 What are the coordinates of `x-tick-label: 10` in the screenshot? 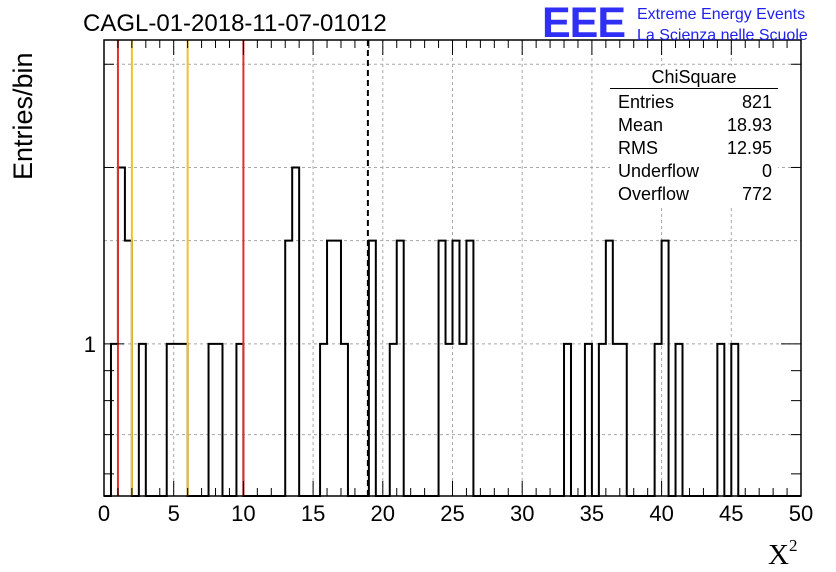 It's located at (243, 513).